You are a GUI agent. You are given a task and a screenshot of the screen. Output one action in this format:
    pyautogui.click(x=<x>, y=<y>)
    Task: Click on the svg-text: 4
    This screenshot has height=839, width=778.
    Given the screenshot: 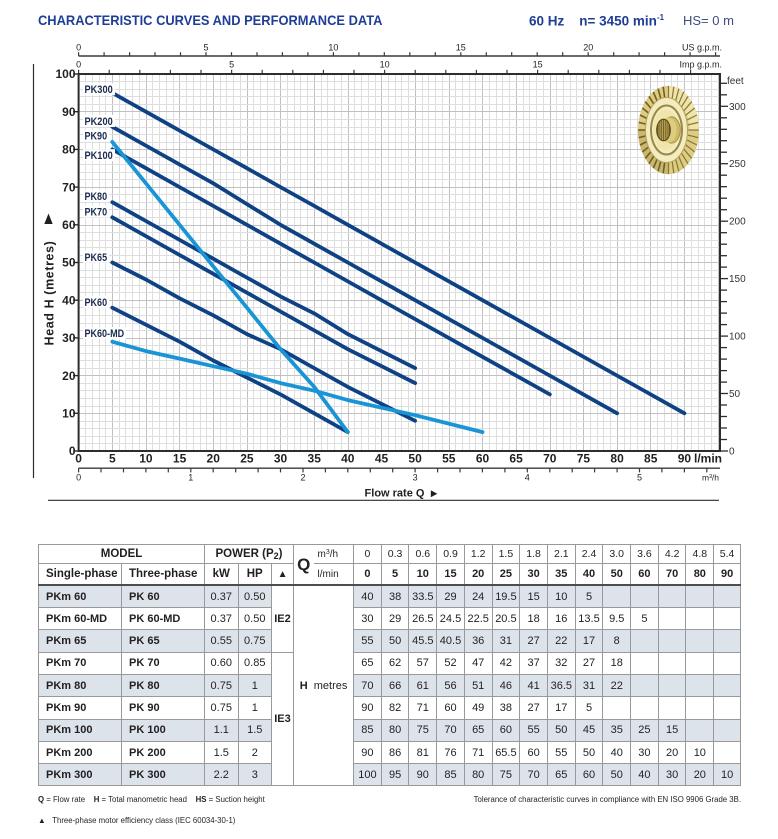 What is the action you would take?
    pyautogui.click(x=527, y=478)
    